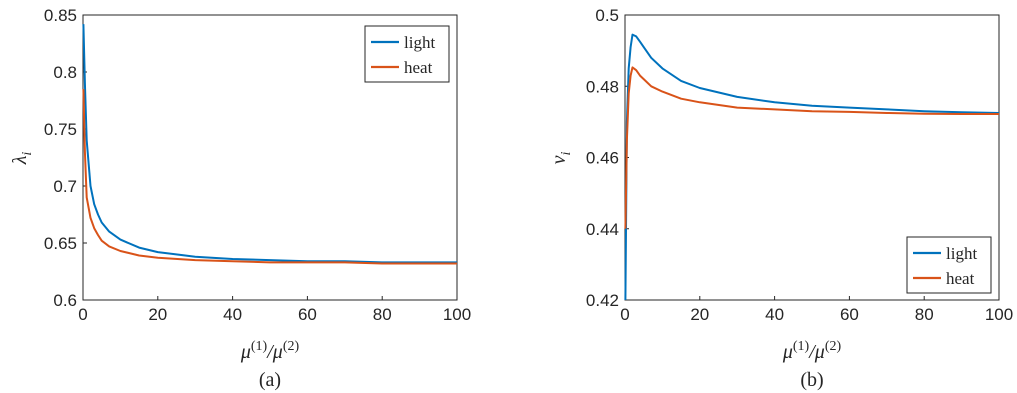 This screenshot has width=1017, height=393. What do you see at coordinates (65, 300) in the screenshot?
I see `y-tick-label: 0.6` at bounding box center [65, 300].